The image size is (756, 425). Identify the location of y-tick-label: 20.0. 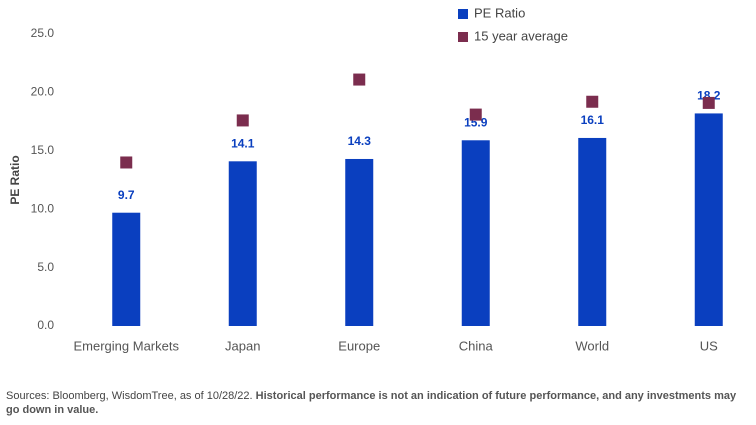
(43, 92).